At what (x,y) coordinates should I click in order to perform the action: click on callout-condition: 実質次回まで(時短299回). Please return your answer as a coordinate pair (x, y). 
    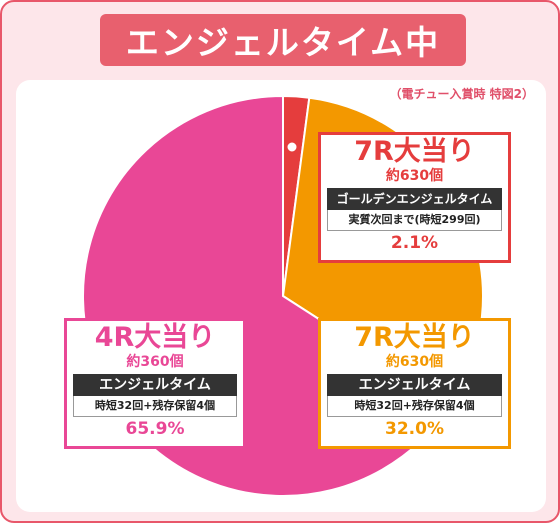
    Looking at the image, I should click on (414, 220).